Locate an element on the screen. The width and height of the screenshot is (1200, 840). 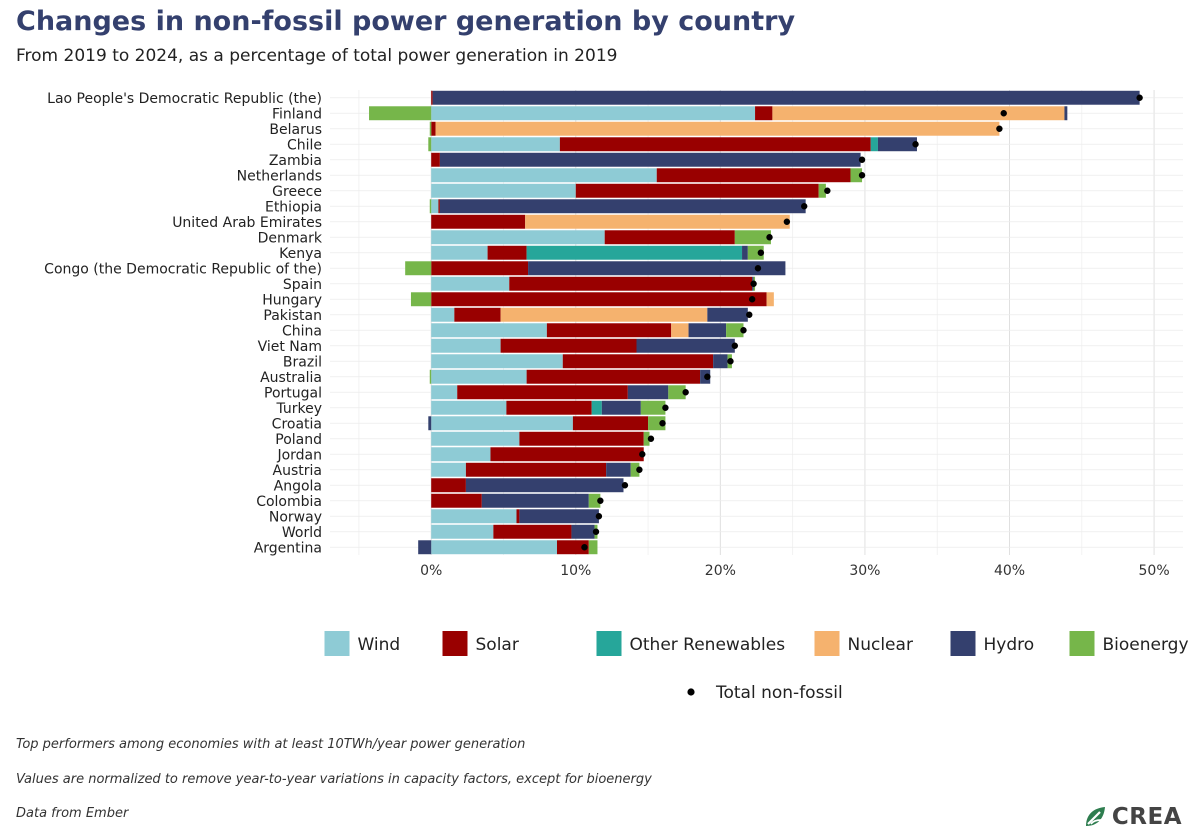
legend-swatch-other-renewables is located at coordinates (609, 643).